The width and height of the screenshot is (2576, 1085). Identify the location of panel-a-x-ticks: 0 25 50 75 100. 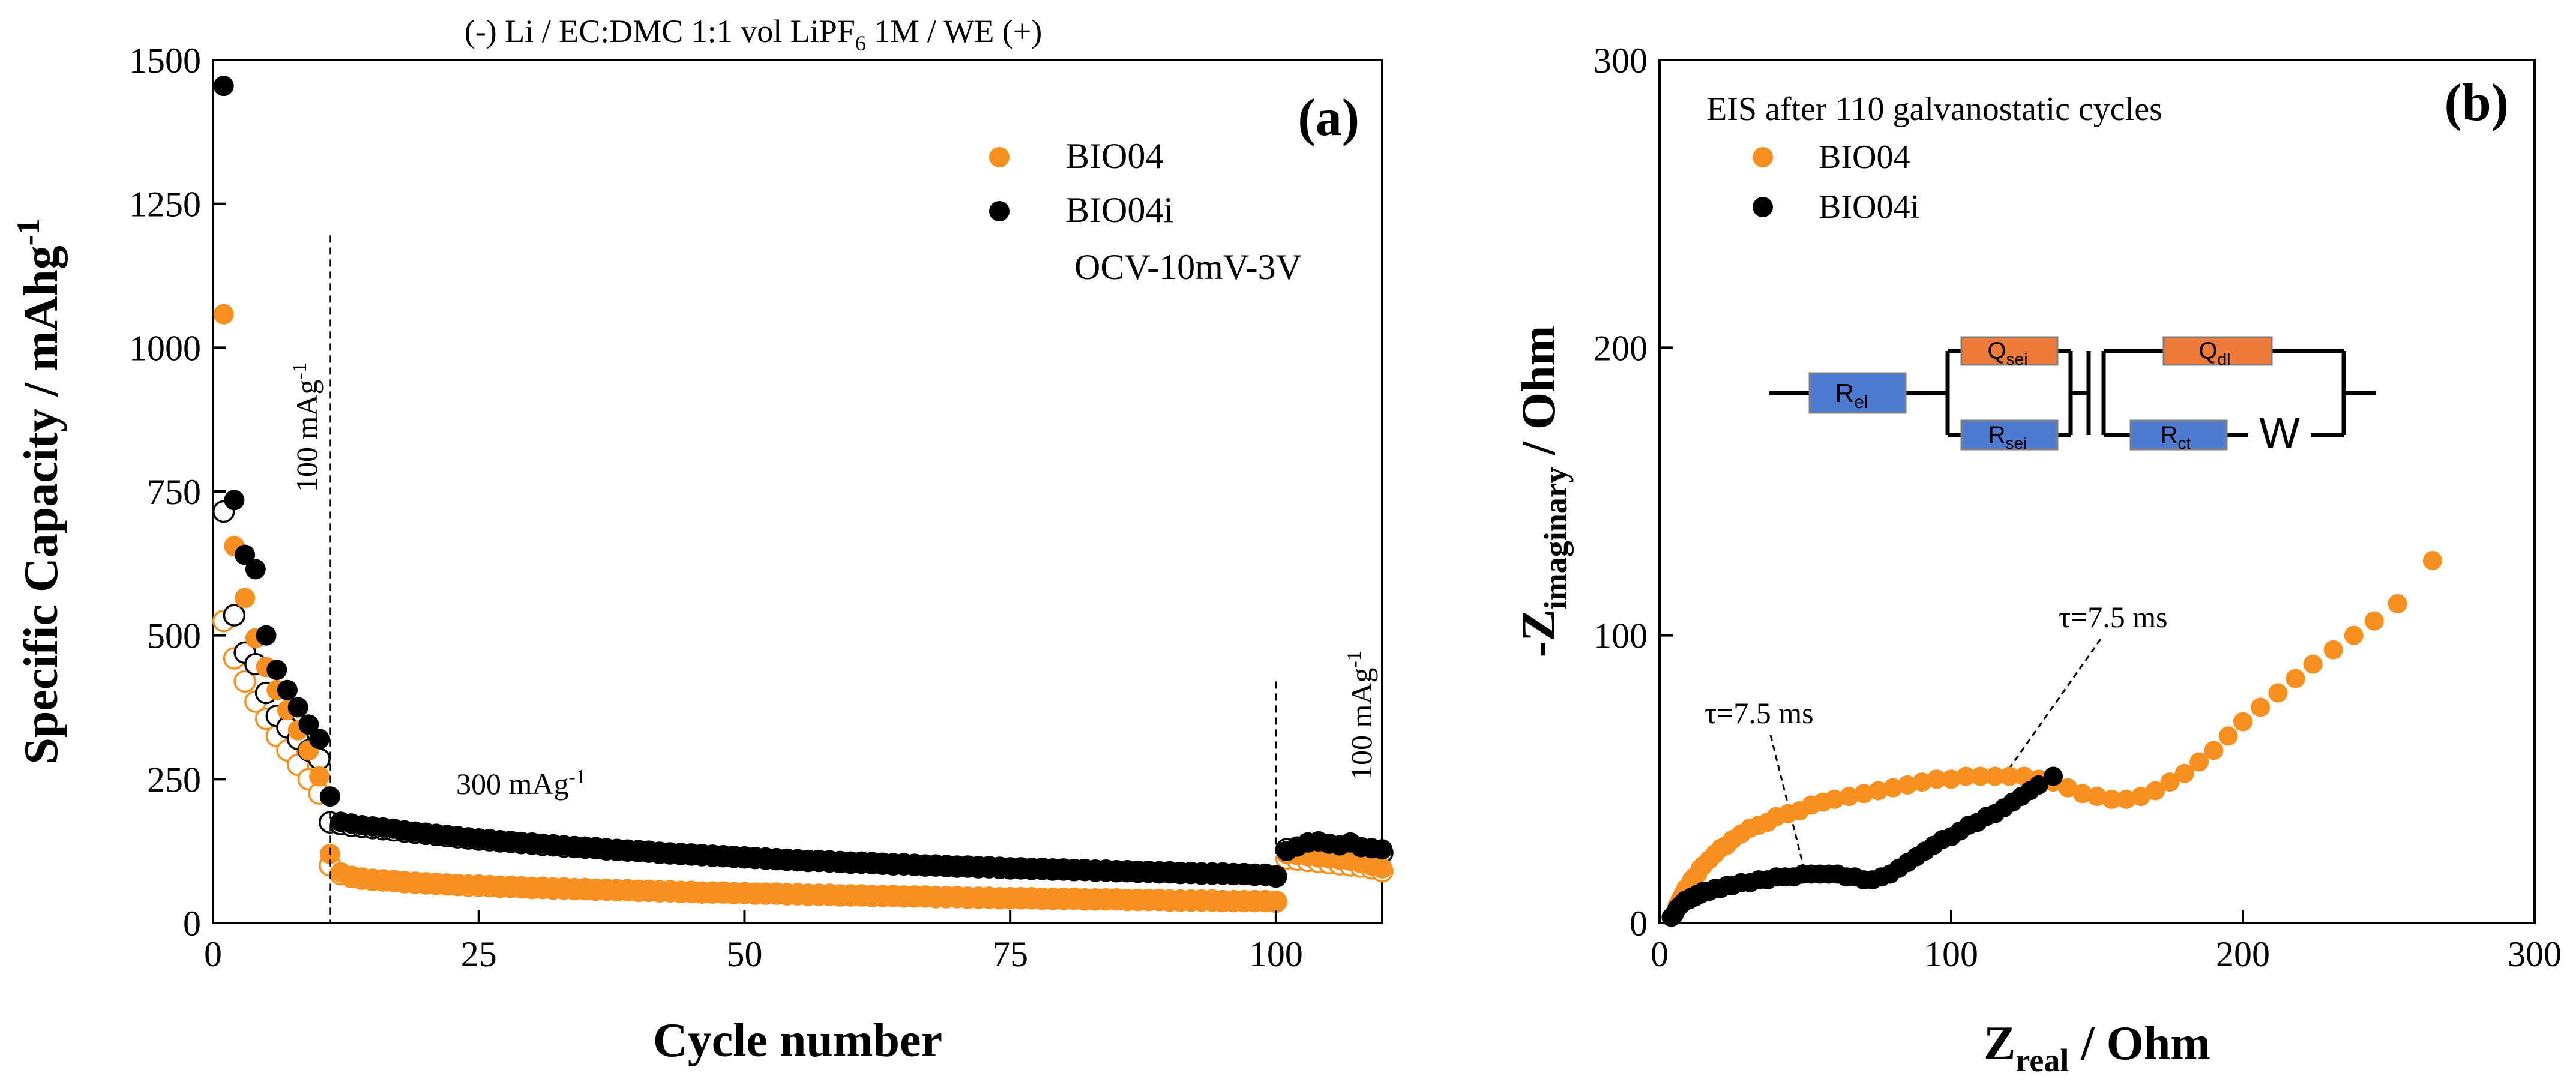
(753, 942).